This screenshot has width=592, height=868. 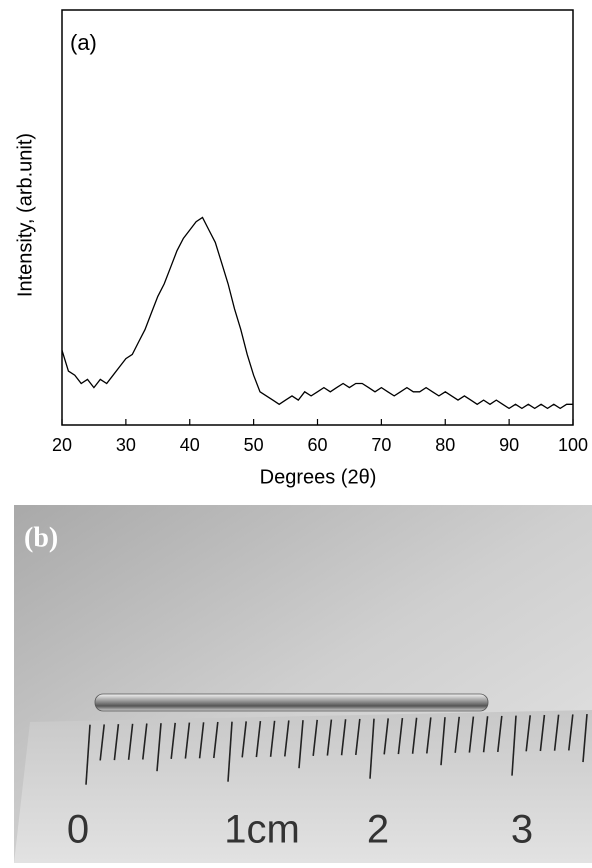 I want to click on x-axis-label: Degrees (2θ), so click(x=318, y=477).